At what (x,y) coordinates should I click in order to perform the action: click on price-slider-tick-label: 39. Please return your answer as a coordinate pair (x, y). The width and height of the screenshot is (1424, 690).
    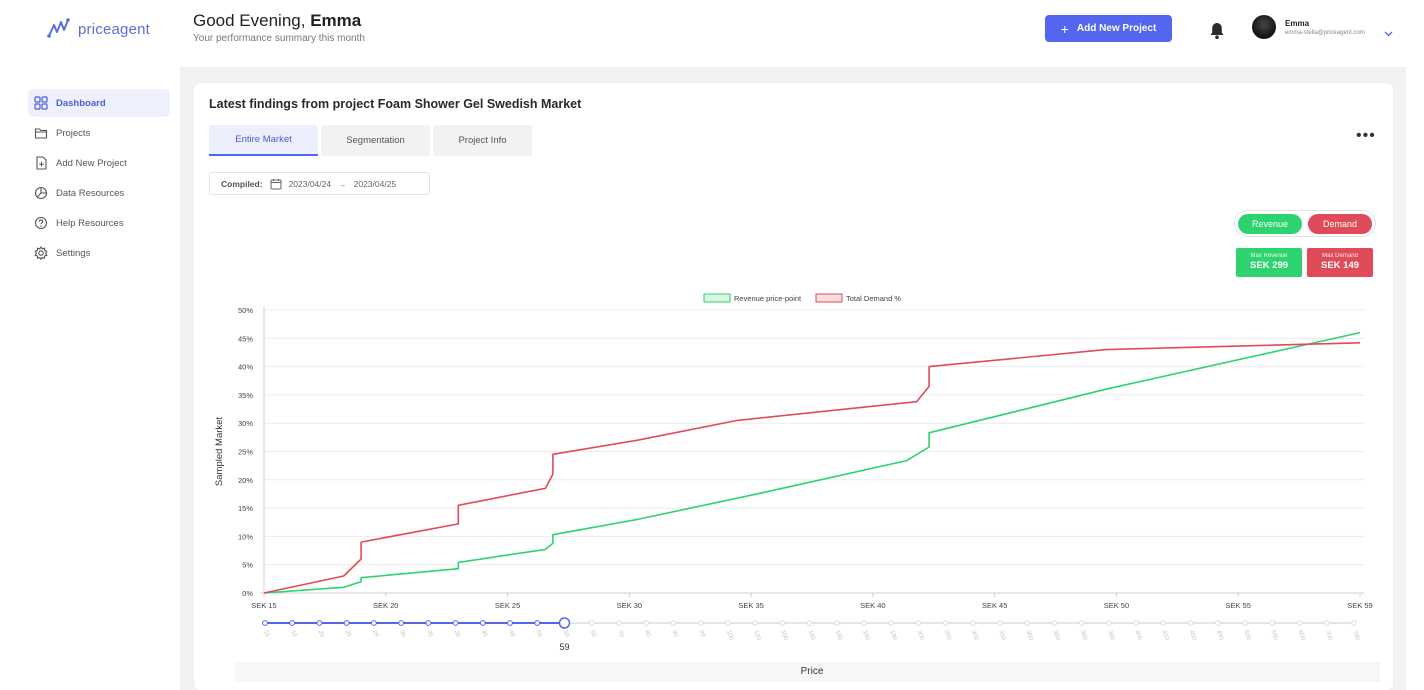
    Looking at the image, I should click on (457, 634).